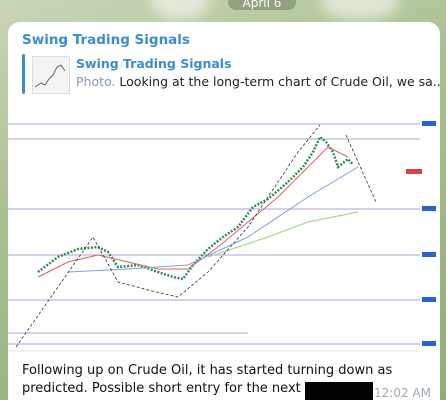  What do you see at coordinates (402, 393) in the screenshot?
I see `message-time: 12:02 AM` at bounding box center [402, 393].